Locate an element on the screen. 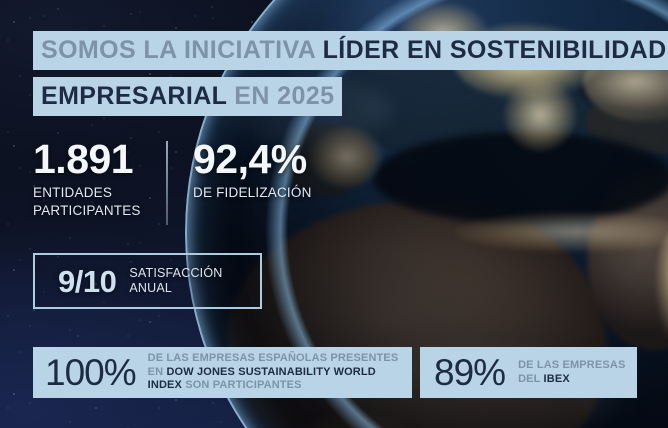 Image resolution: width=668 pixels, height=428 pixels. ibex-text-bold: IBEX is located at coordinates (556, 378).